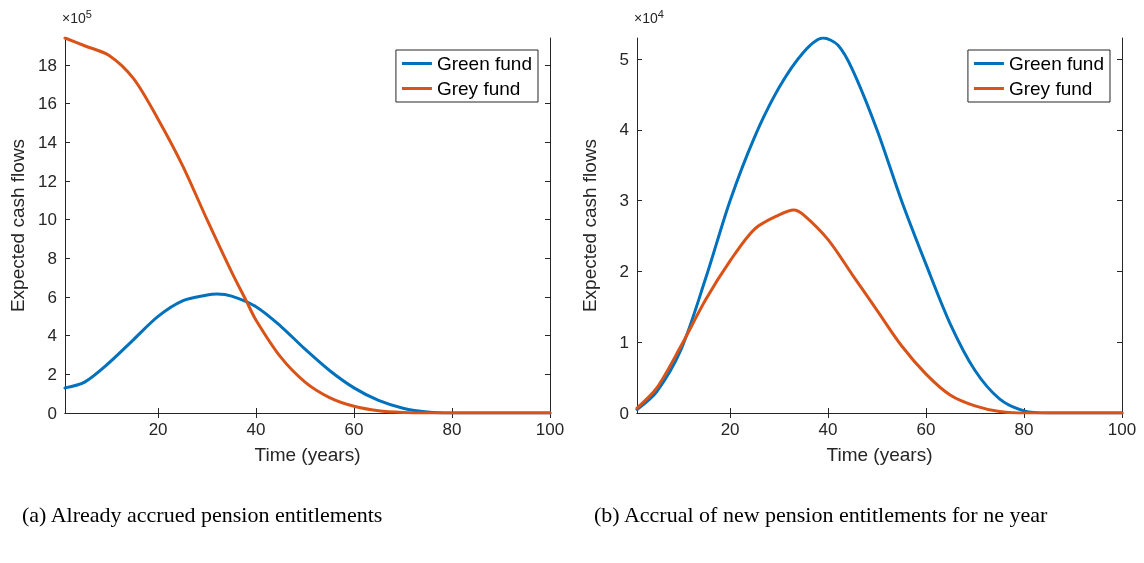 The width and height of the screenshot is (1144, 563). Describe the element at coordinates (47, 65) in the screenshot. I see `y-tick-label: 18` at that location.